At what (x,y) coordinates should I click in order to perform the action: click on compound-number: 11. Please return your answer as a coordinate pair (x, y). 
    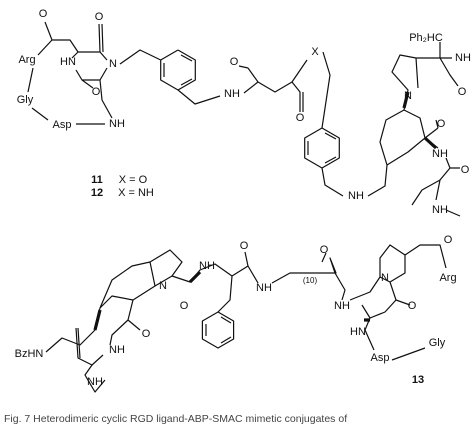
    Looking at the image, I should click on (97, 180).